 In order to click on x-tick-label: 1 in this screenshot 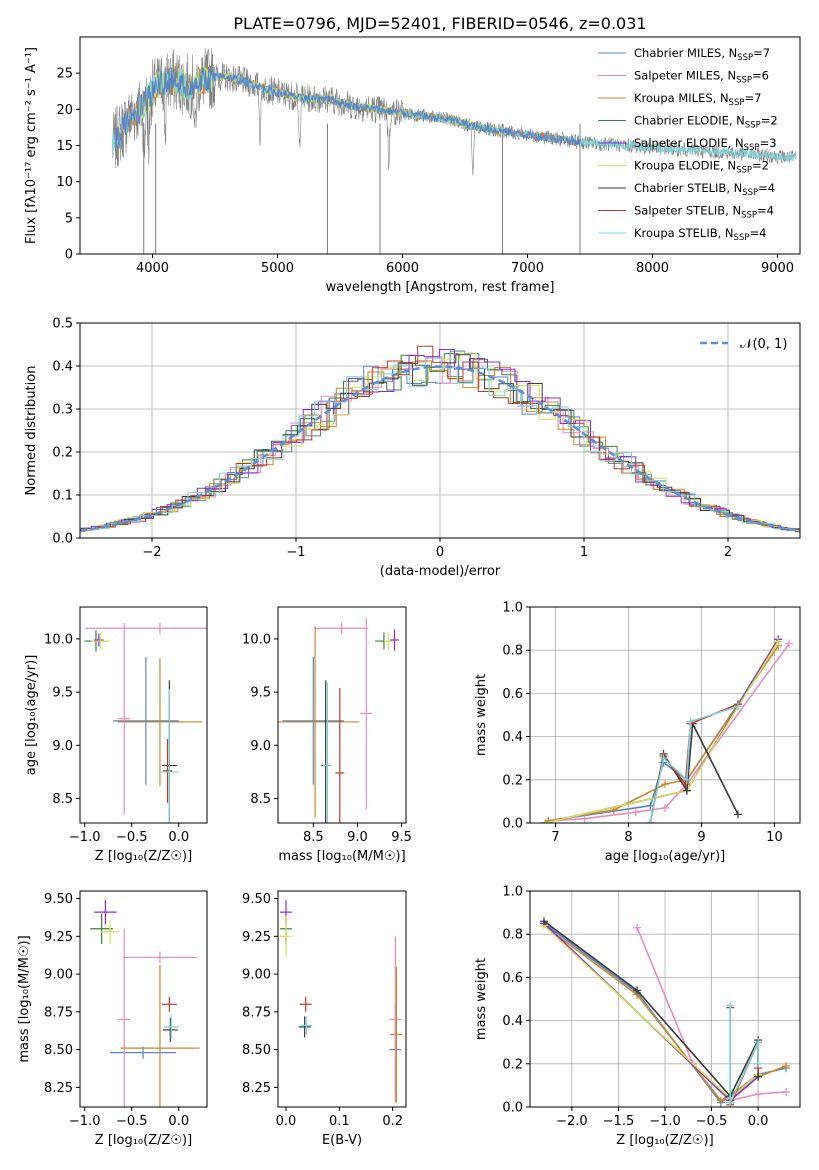, I will do `click(584, 552)`.